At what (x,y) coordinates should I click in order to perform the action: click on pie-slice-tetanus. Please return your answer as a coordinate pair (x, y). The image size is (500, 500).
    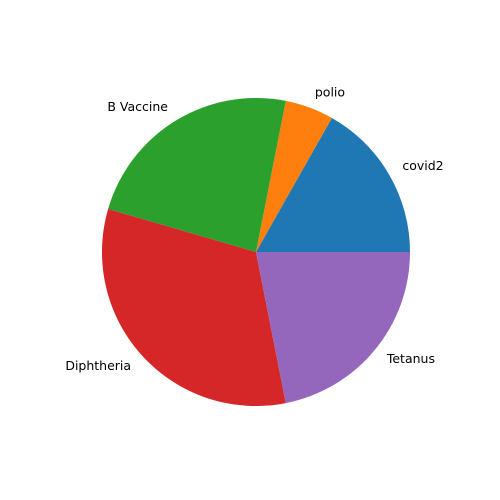
    Looking at the image, I should click on (333, 328).